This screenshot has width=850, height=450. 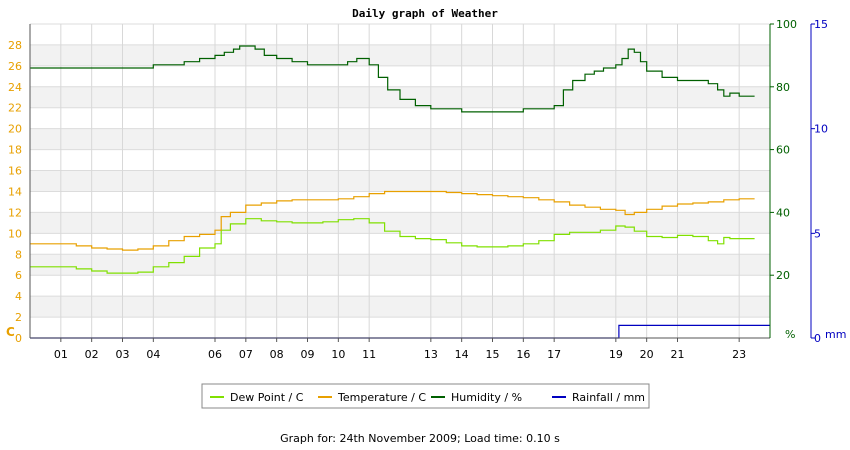 What do you see at coordinates (18, 296) in the screenshot?
I see `left-tick-label: 4` at bounding box center [18, 296].